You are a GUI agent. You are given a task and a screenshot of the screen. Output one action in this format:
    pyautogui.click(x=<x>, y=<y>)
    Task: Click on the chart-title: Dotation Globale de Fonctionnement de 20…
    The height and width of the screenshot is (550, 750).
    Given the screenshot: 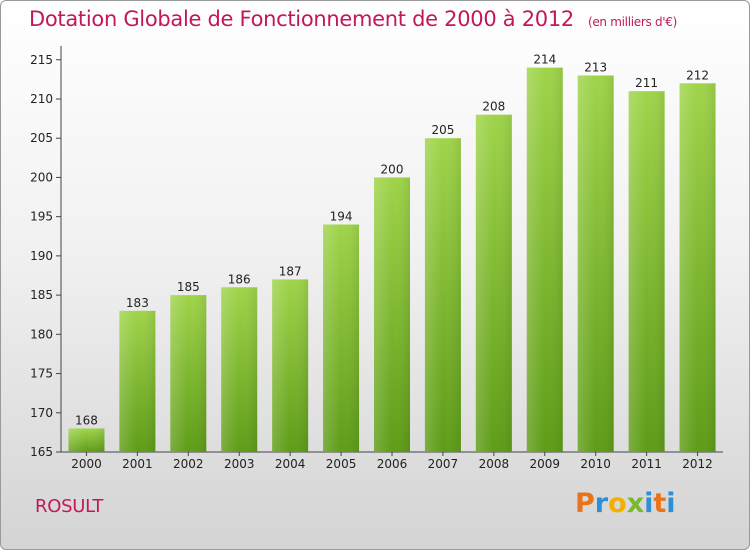 What is the action you would take?
    pyautogui.click(x=353, y=19)
    